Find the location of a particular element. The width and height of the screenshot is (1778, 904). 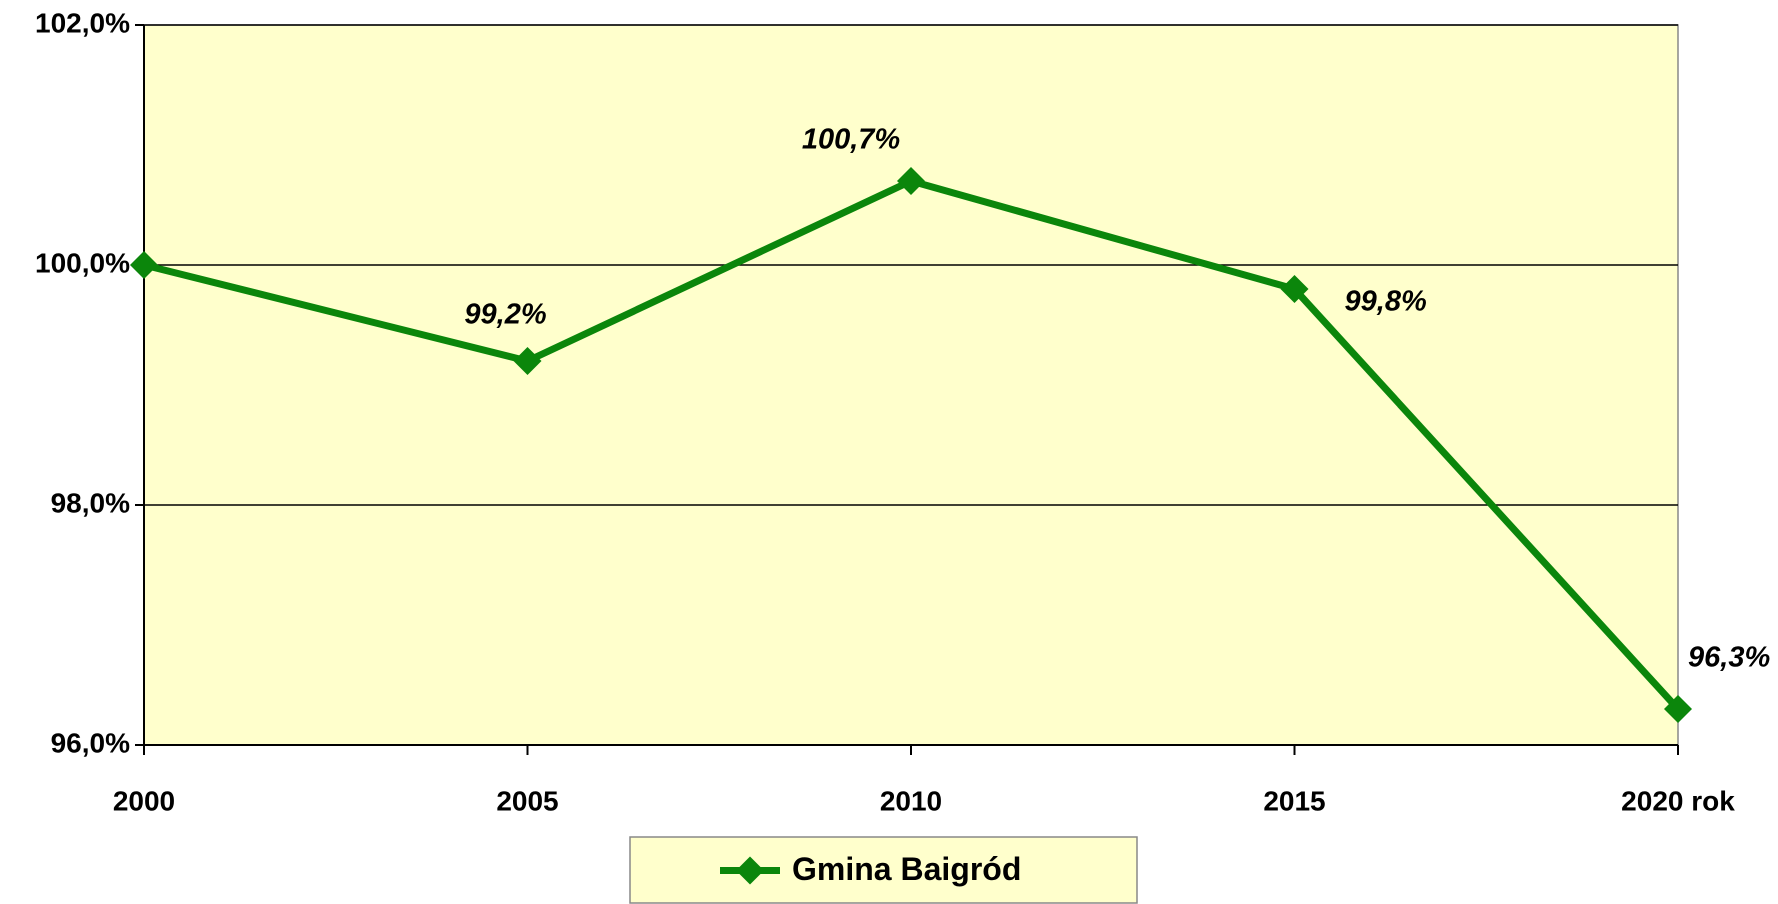

data-label: 99,8% is located at coordinates (1386, 302).